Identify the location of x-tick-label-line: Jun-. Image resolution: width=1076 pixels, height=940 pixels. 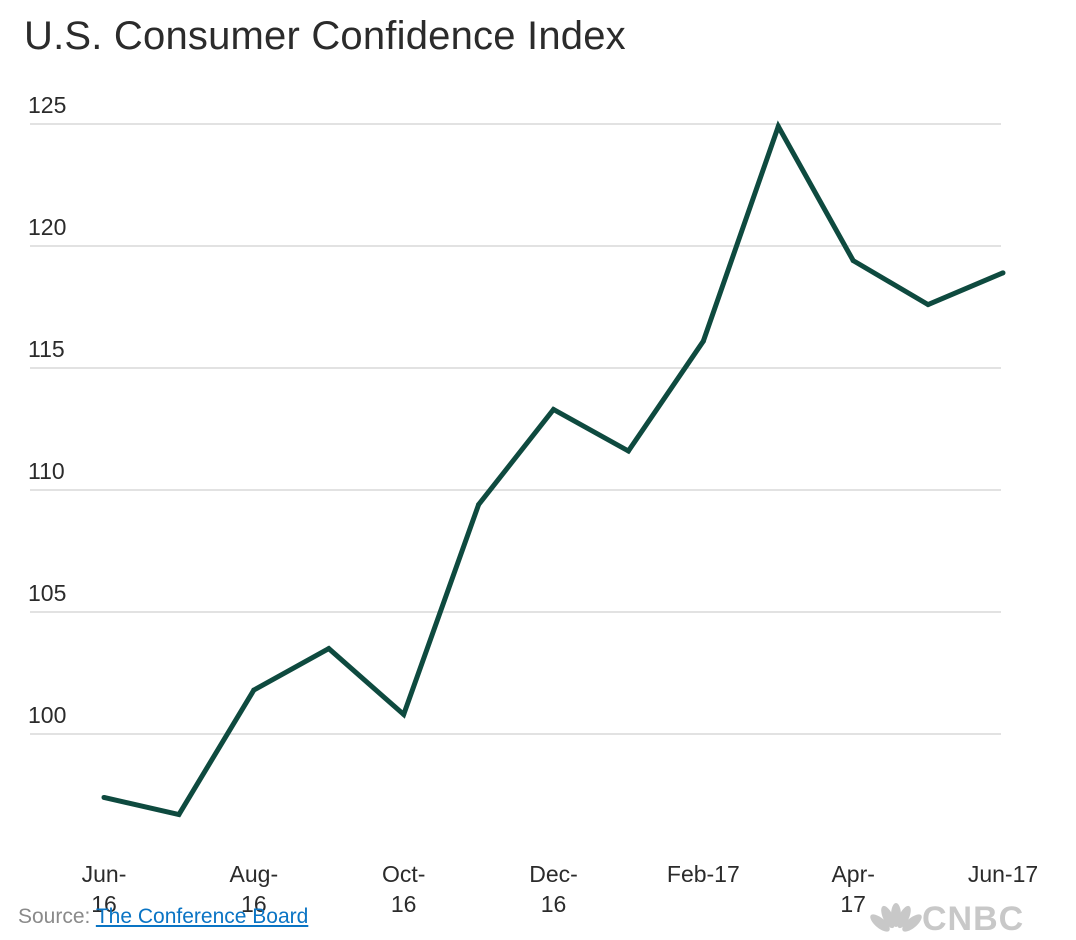
(104, 874).